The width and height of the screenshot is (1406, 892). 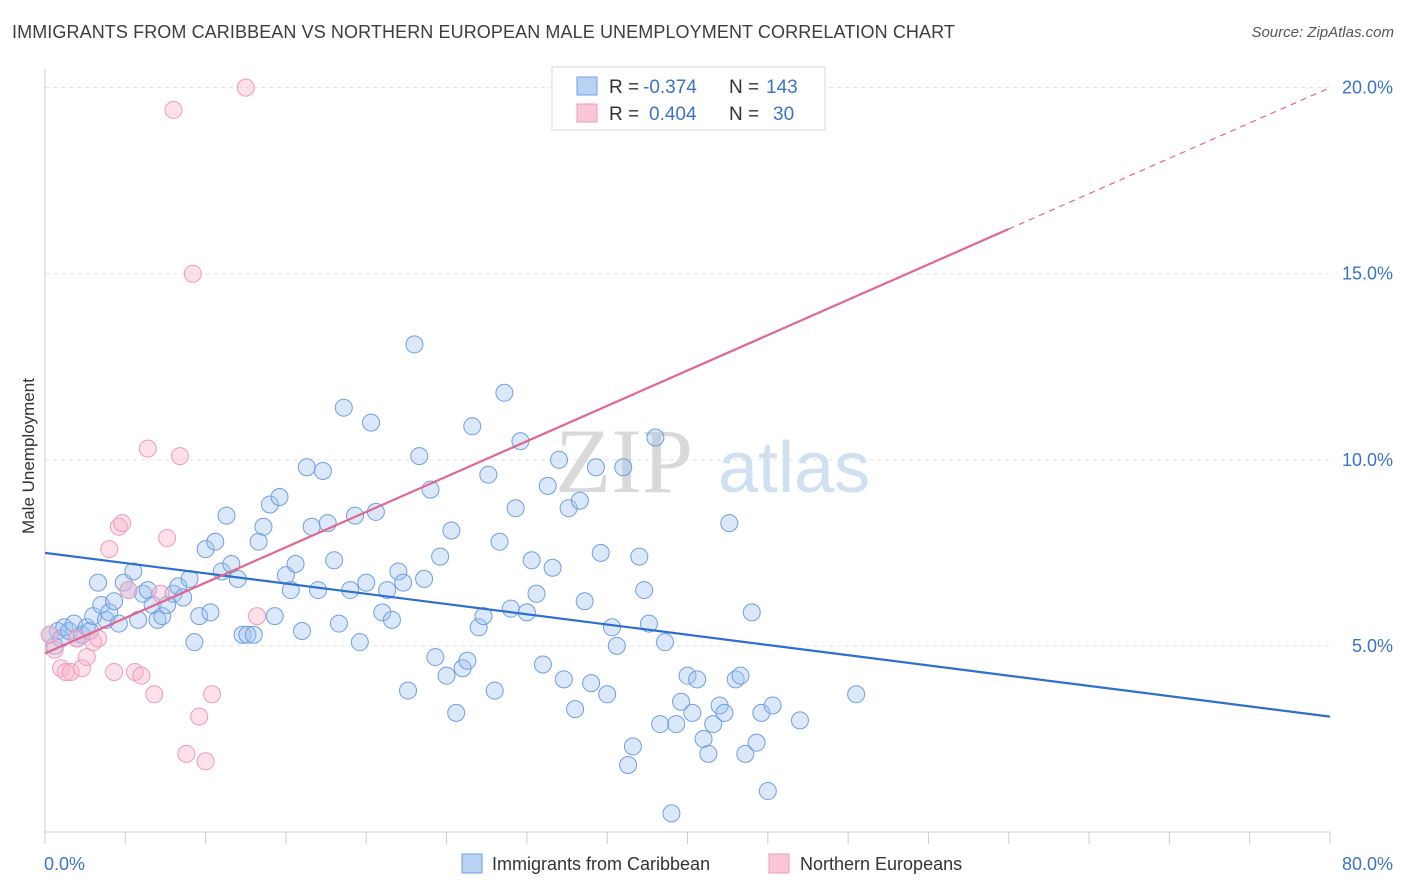 What do you see at coordinates (472, 863) in the screenshot?
I see `legend-swatch-caribbean` at bounding box center [472, 863].